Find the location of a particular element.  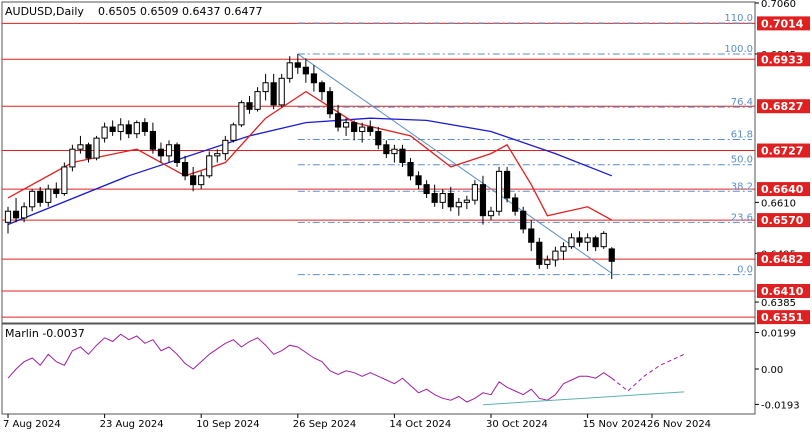

fib-level-label: 50.0 is located at coordinates (742, 160).